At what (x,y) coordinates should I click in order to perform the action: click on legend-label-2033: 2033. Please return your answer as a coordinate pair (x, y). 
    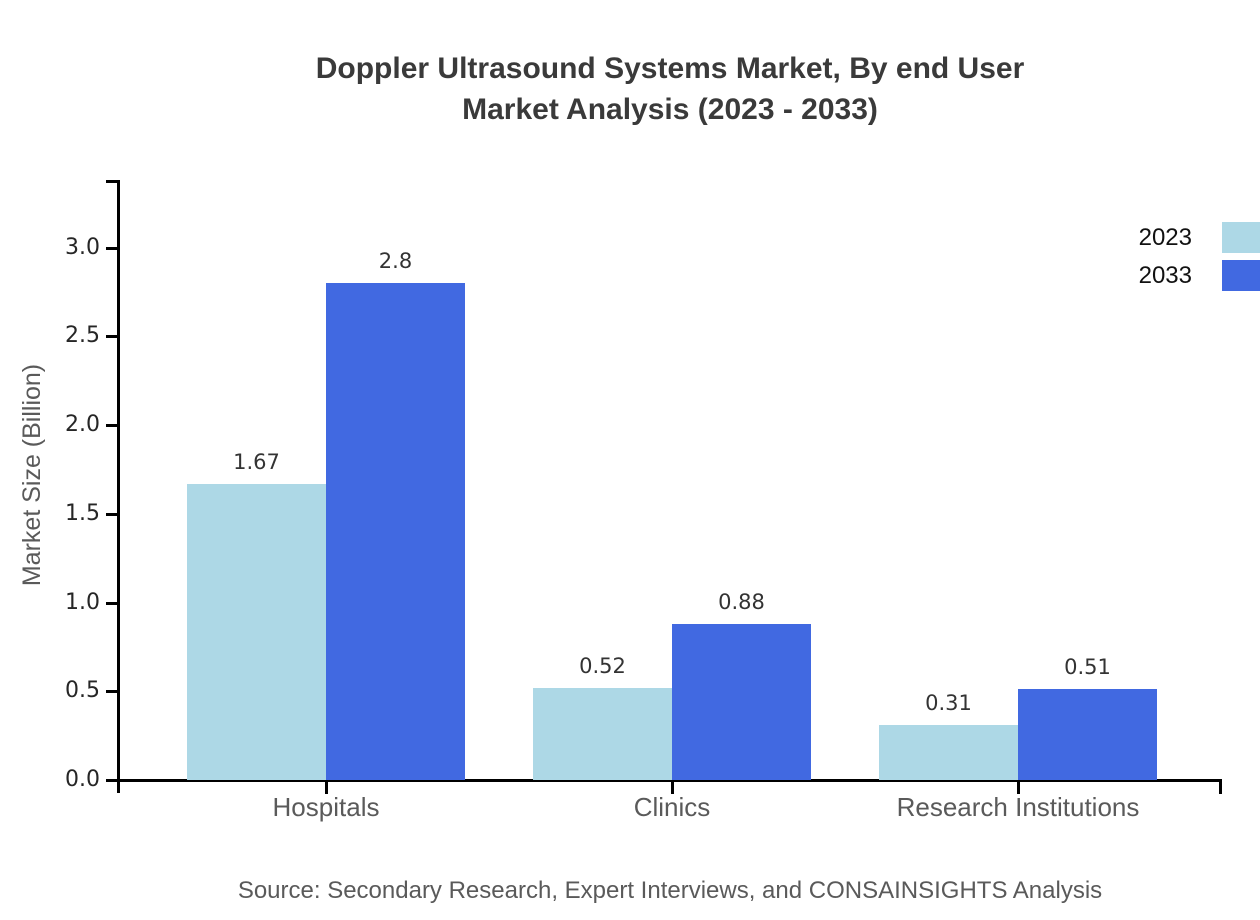
    Looking at the image, I should click on (1165, 275).